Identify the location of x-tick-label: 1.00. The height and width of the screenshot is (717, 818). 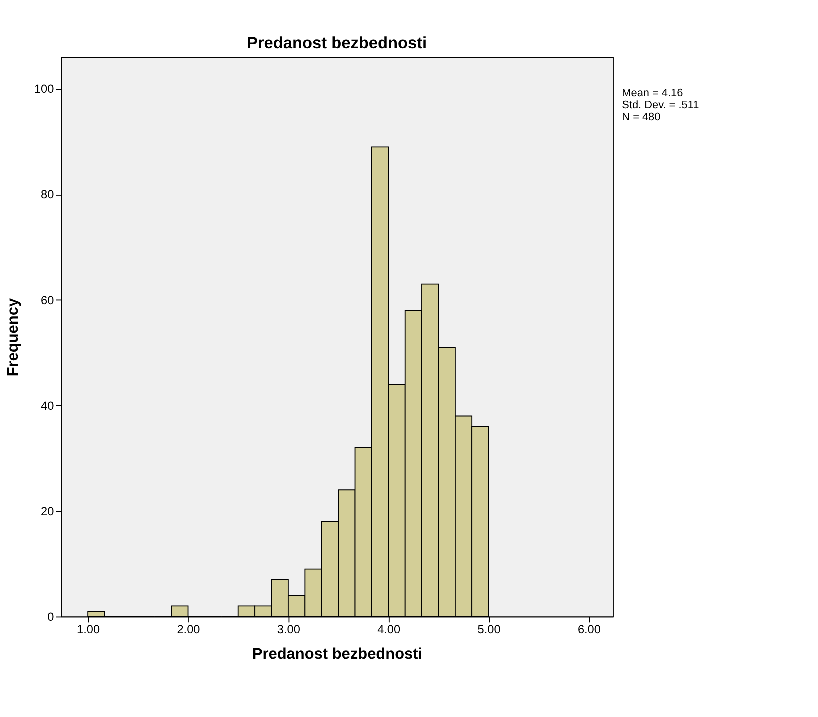
(88, 629).